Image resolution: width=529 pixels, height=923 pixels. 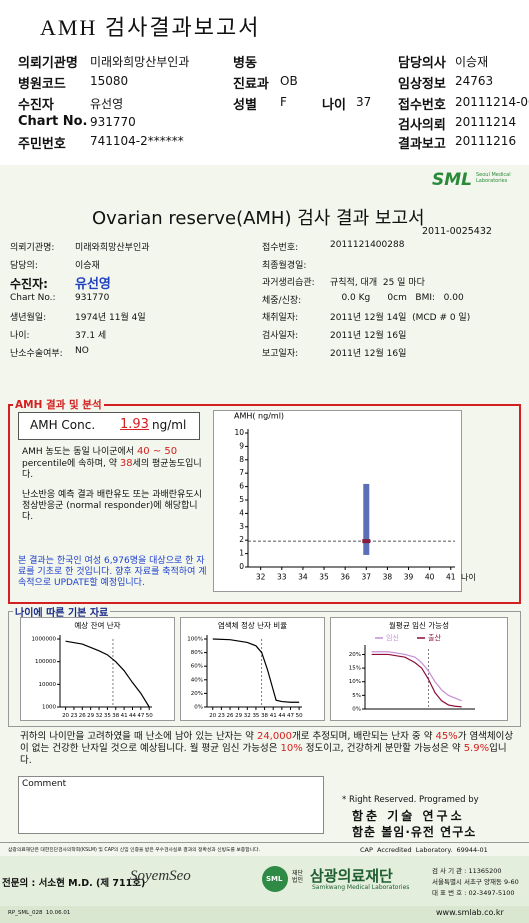 I want to click on info-label: 접수번호:, so click(x=280, y=248).